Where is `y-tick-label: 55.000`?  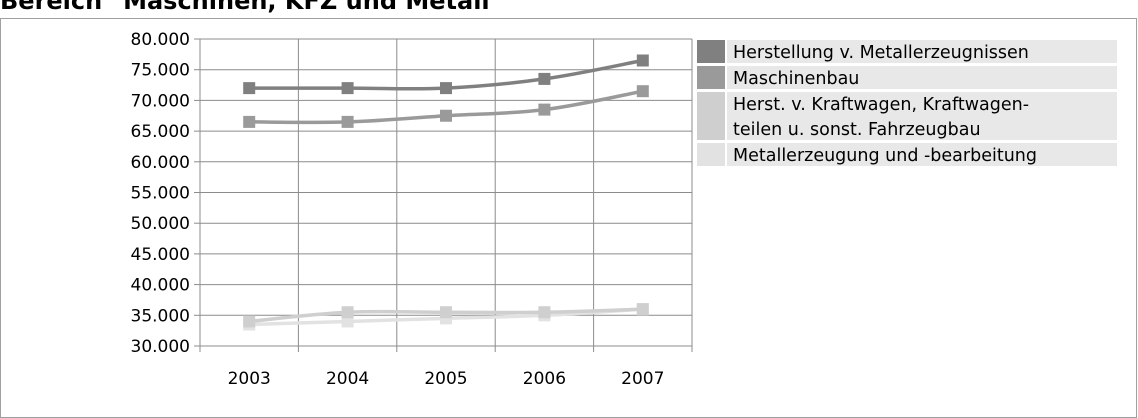 y-tick-label: 55.000 is located at coordinates (160, 194).